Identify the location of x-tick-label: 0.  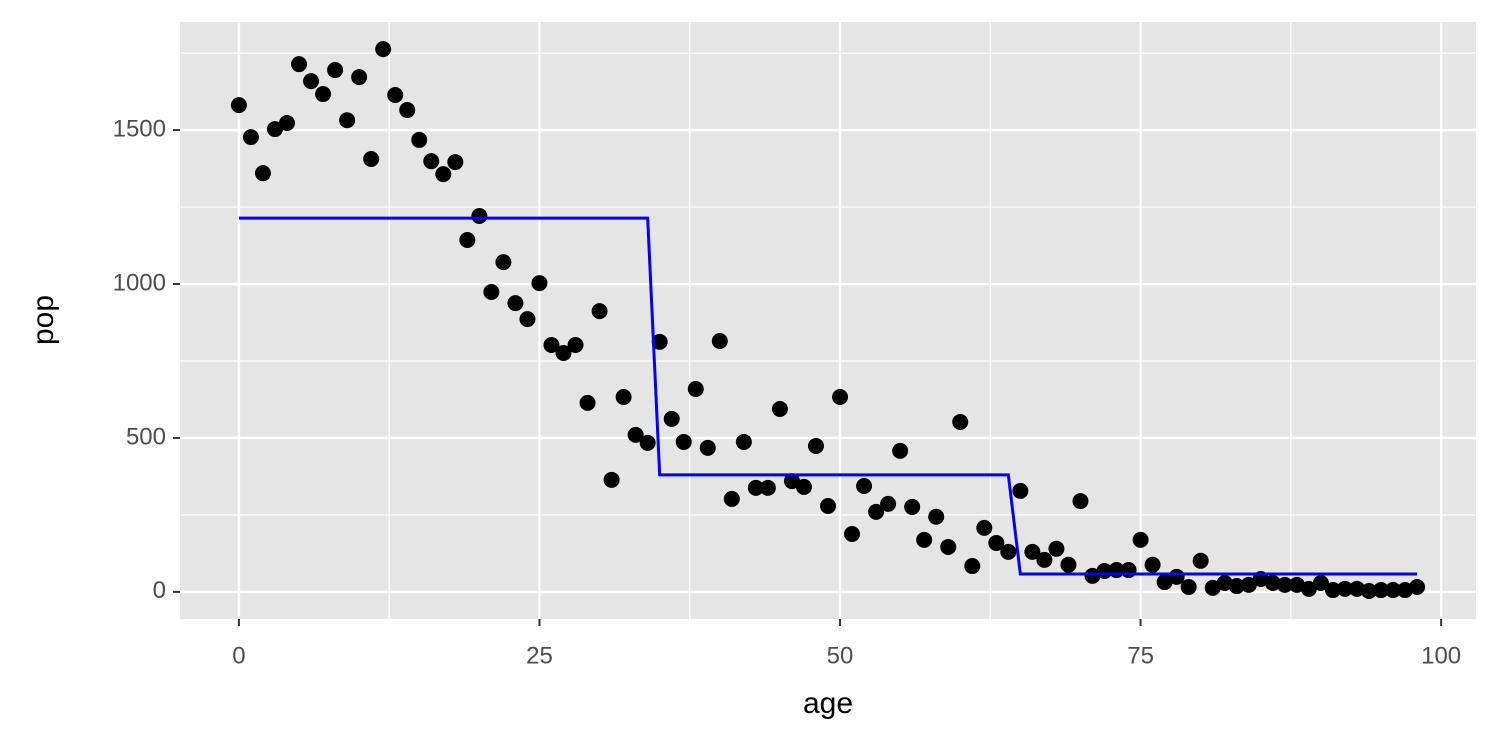
(238, 655).